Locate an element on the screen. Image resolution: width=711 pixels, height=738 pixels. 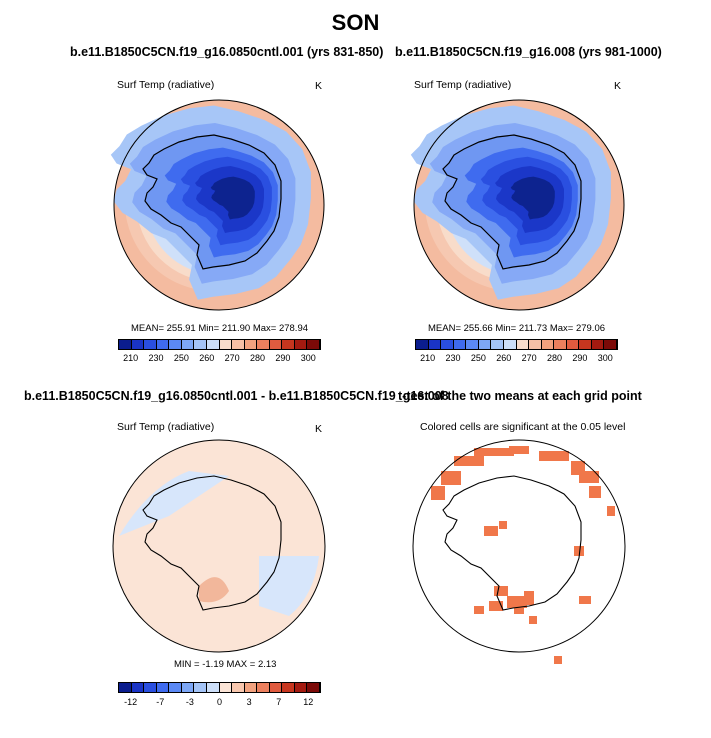
significance-coastline is located at coordinates (512, 543).